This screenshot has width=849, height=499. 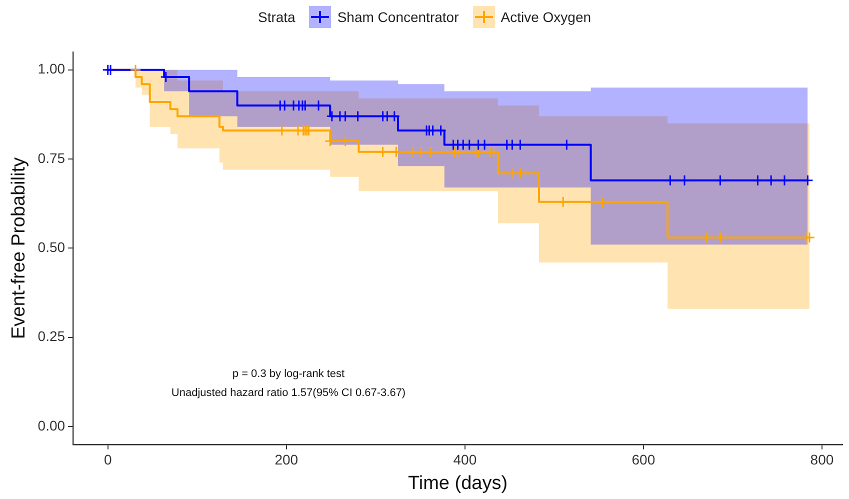 I want to click on x-tick-label: 600, so click(x=644, y=460).